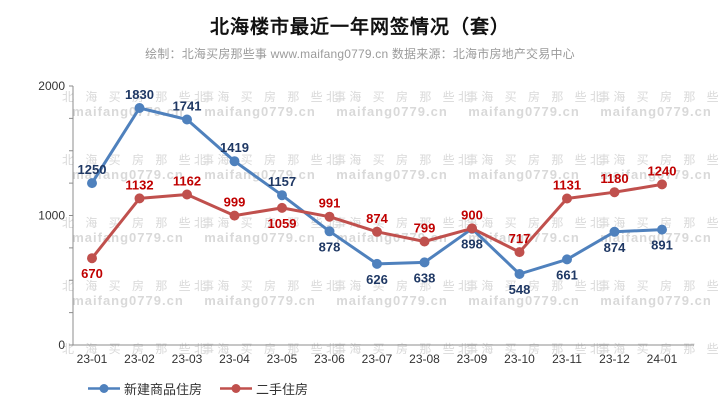 Image resolution: width=720 pixels, height=420 pixels. What do you see at coordinates (187, 106) in the screenshot?
I see `data-label: 1741` at bounding box center [187, 106].